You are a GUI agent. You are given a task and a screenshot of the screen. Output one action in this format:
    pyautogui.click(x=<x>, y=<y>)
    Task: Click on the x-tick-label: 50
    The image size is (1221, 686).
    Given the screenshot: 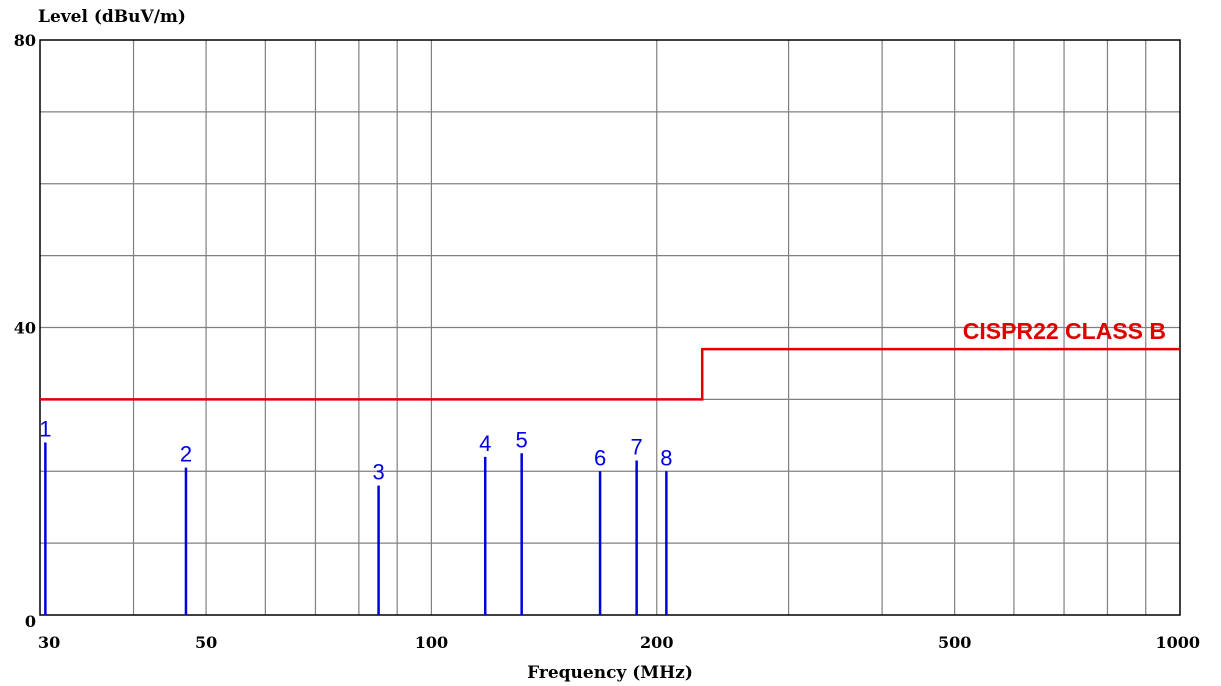 What is the action you would take?
    pyautogui.click(x=206, y=642)
    